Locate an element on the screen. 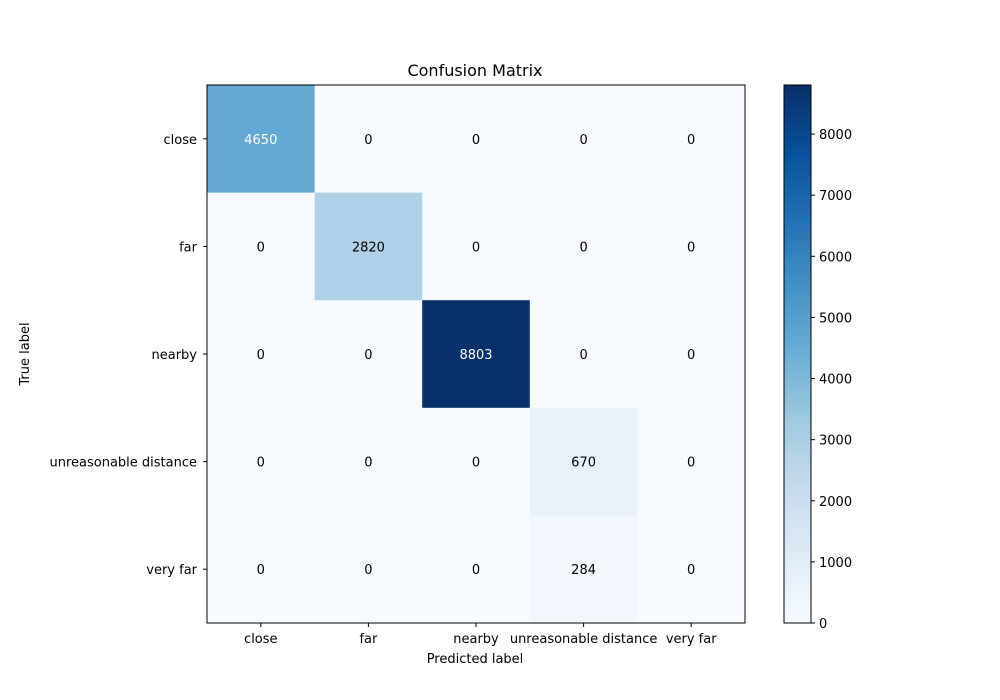 The image size is (1000, 700). colorbar-tick-label: 0 is located at coordinates (823, 624).